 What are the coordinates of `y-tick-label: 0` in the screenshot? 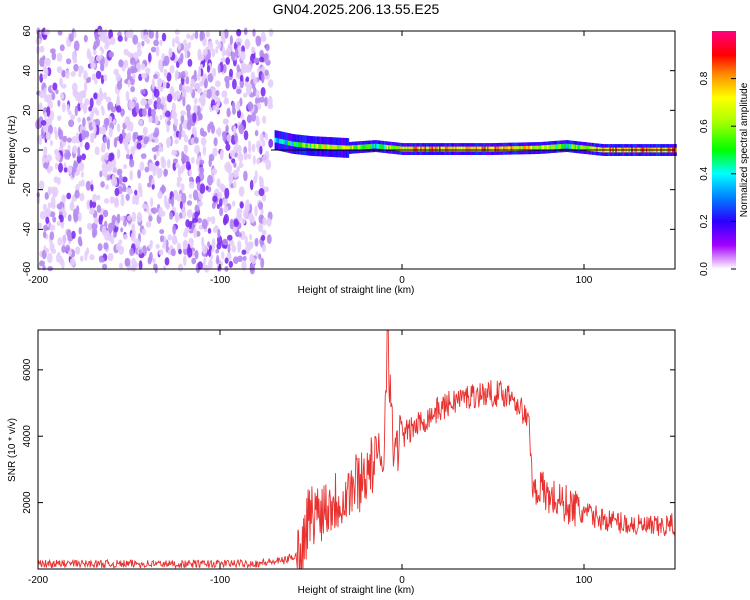 It's located at (27, 150).